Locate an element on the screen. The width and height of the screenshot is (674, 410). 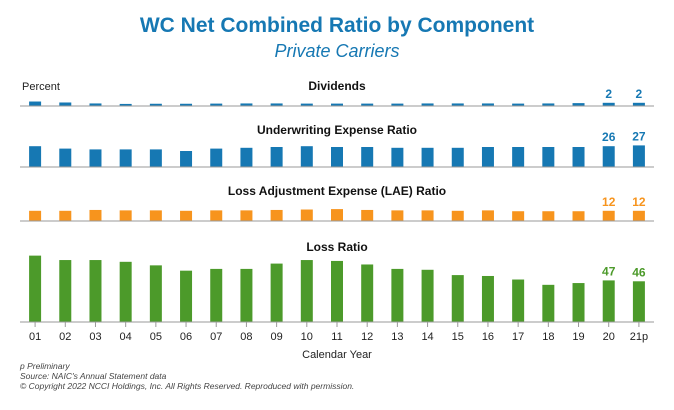
panel-title: Loss Ratio is located at coordinates (336, 247).